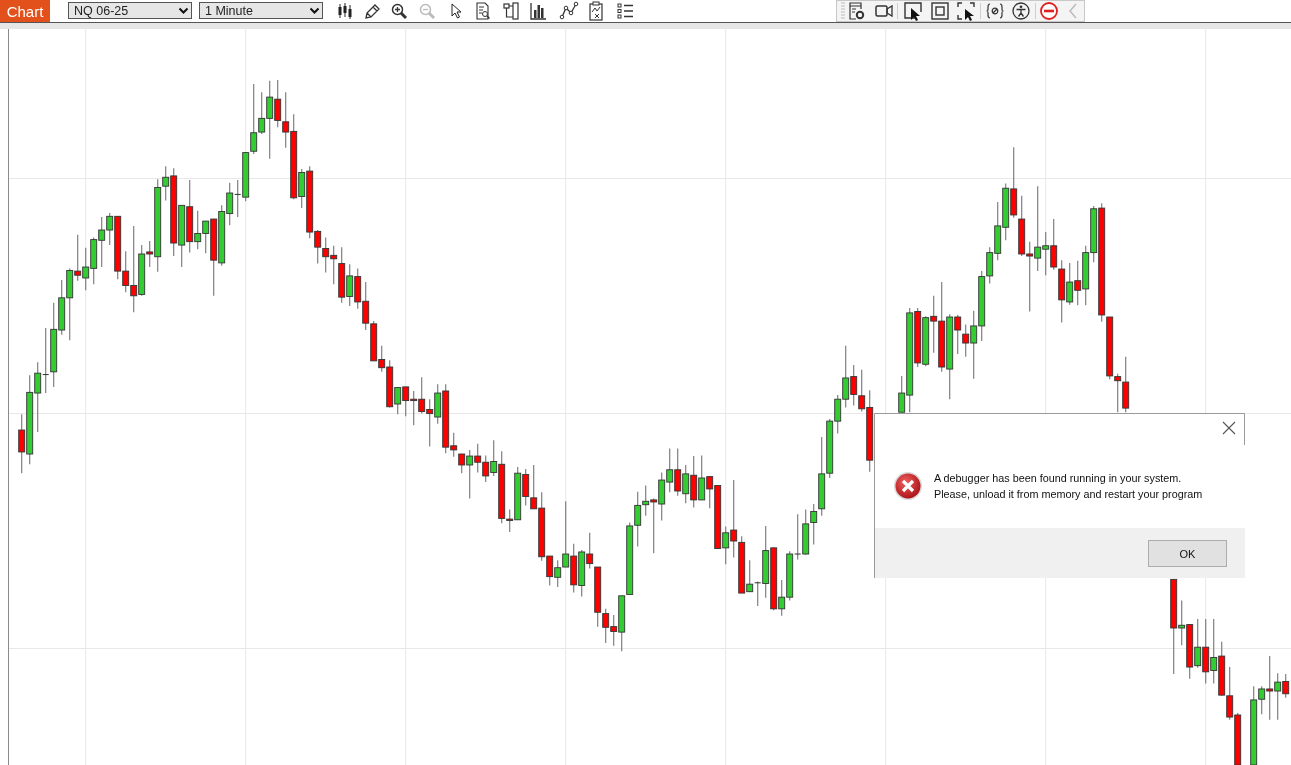 The width and height of the screenshot is (1291, 765). Describe the element at coordinates (1058, 478) in the screenshot. I see `annotation: A debugger has been found running in your system.` at that location.